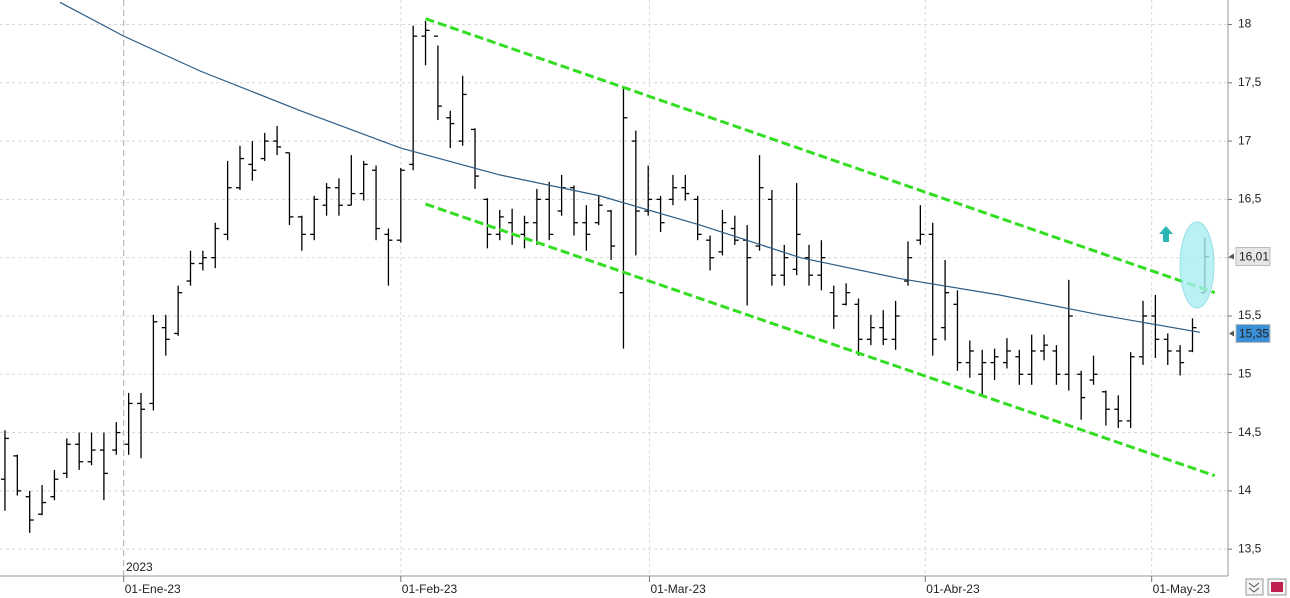 This screenshot has height=598, width=1290. Describe the element at coordinates (1166, 234) in the screenshot. I see `up-arrow` at that location.